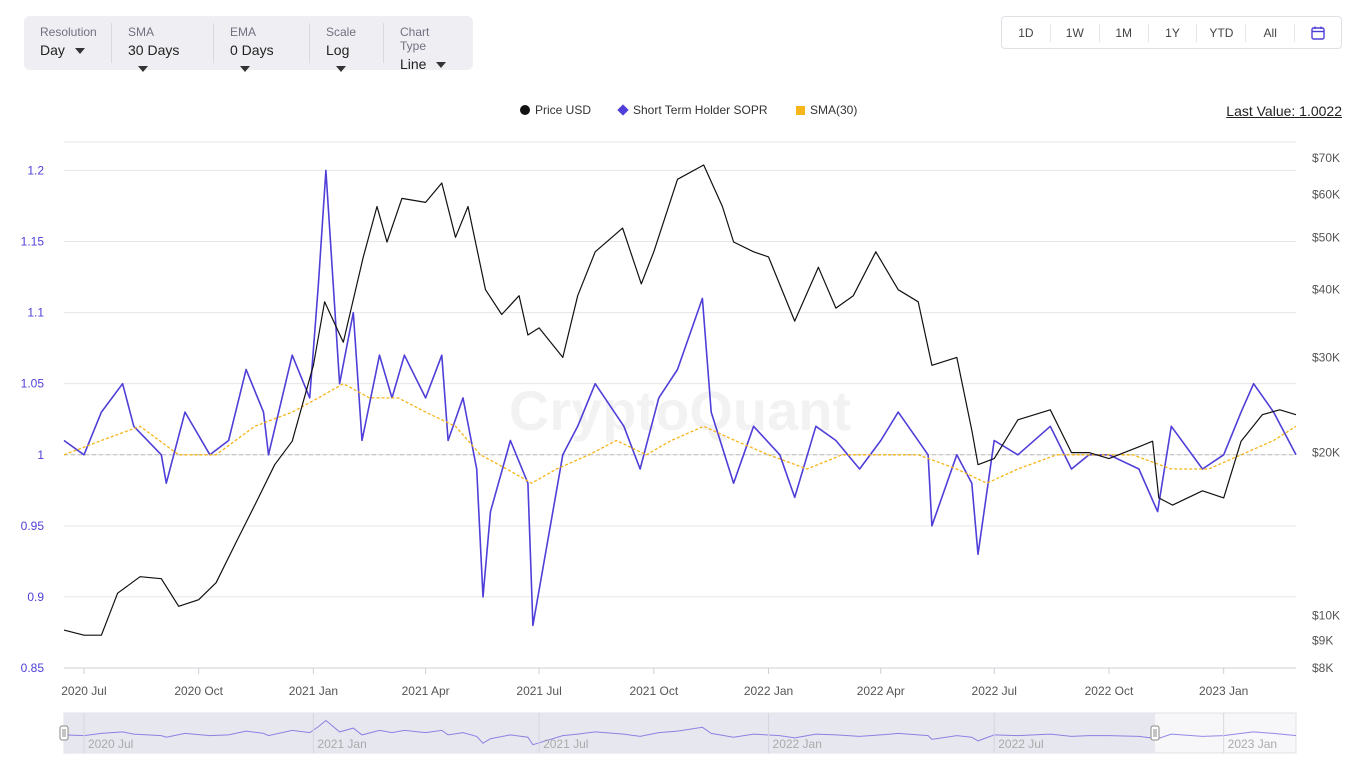  Describe the element at coordinates (243, 32) in the screenshot. I see `ema-label: EMA` at that location.